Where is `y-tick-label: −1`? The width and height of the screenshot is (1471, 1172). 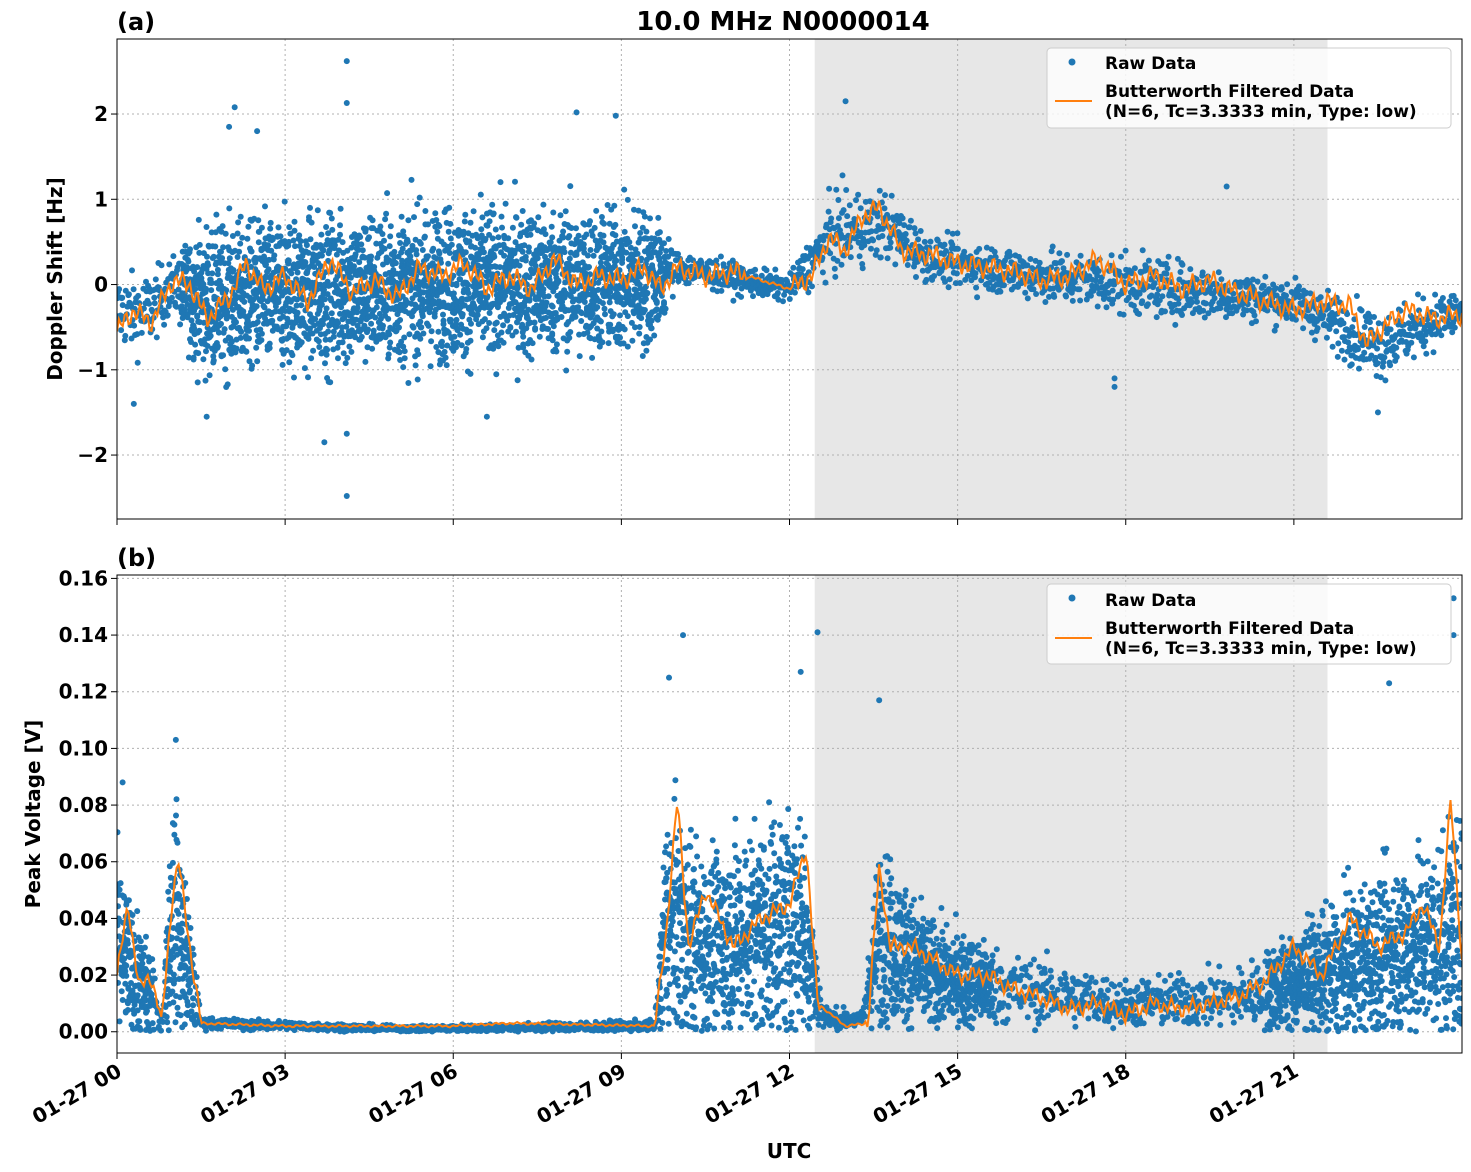 y-tick-label: −1 is located at coordinates (92, 370).